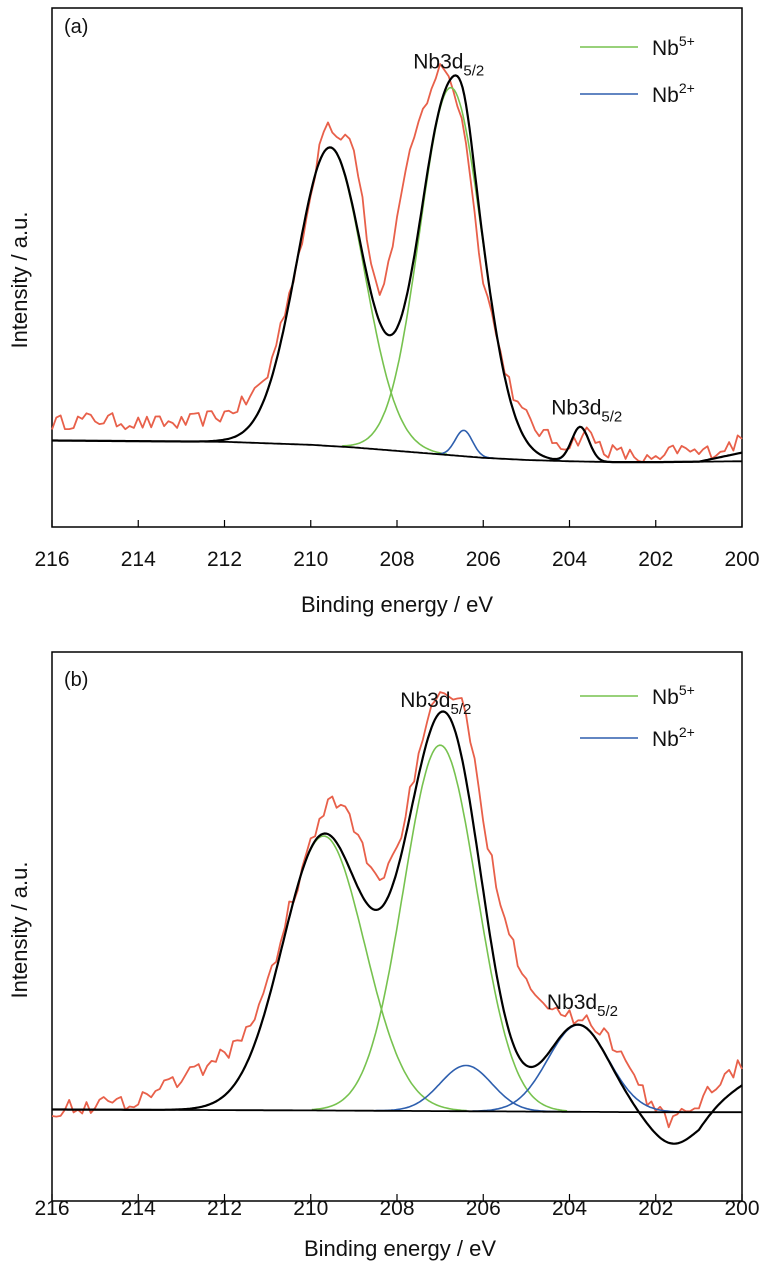 The image size is (768, 1267). I want to click on legend-a: Nb5+ Nb2+, so click(637, 70).